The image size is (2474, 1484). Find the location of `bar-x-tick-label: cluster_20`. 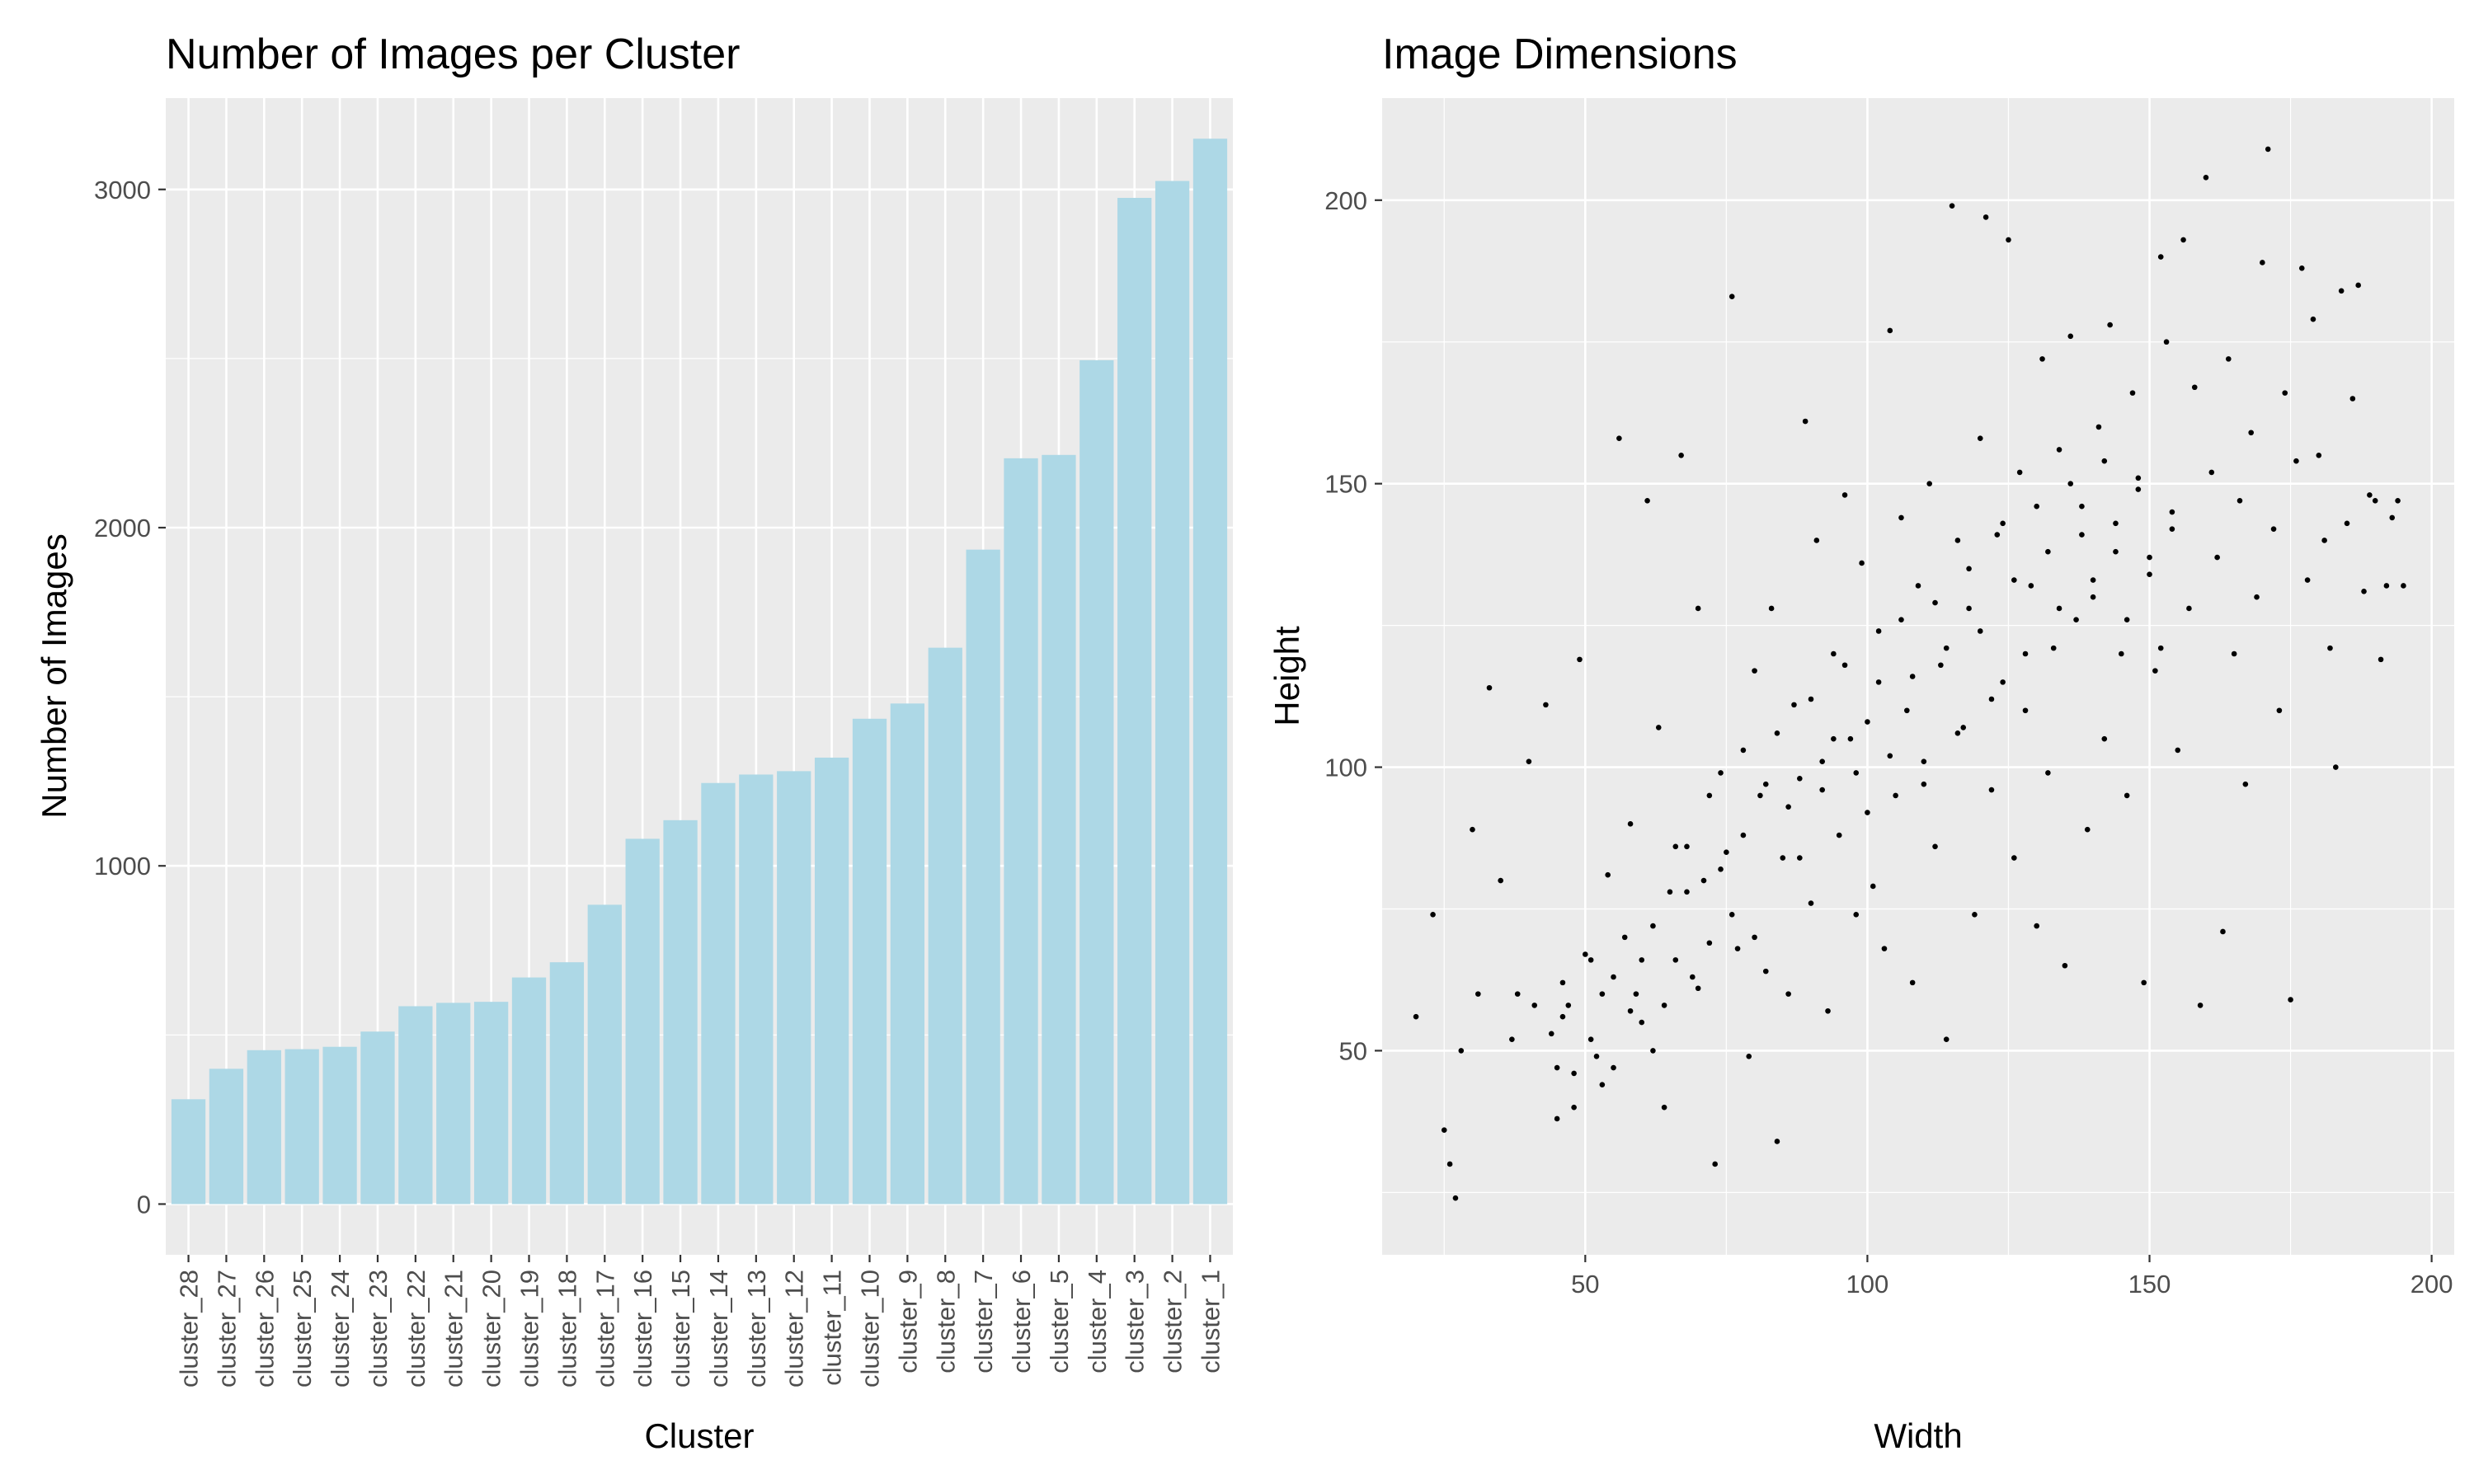

bar-x-tick-label: cluster_20 is located at coordinates (491, 1329).